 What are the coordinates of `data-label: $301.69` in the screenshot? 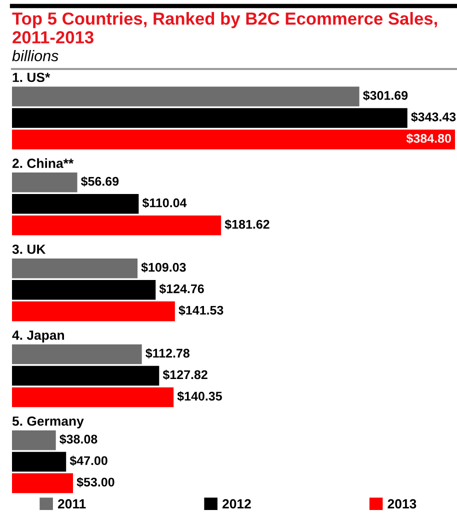 It's located at (385, 95).